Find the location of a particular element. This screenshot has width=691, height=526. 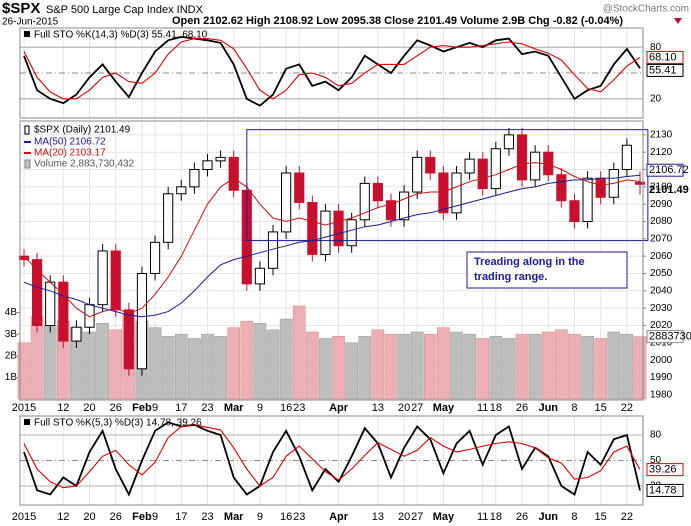

x-tick-label: 12 is located at coordinates (63, 408).